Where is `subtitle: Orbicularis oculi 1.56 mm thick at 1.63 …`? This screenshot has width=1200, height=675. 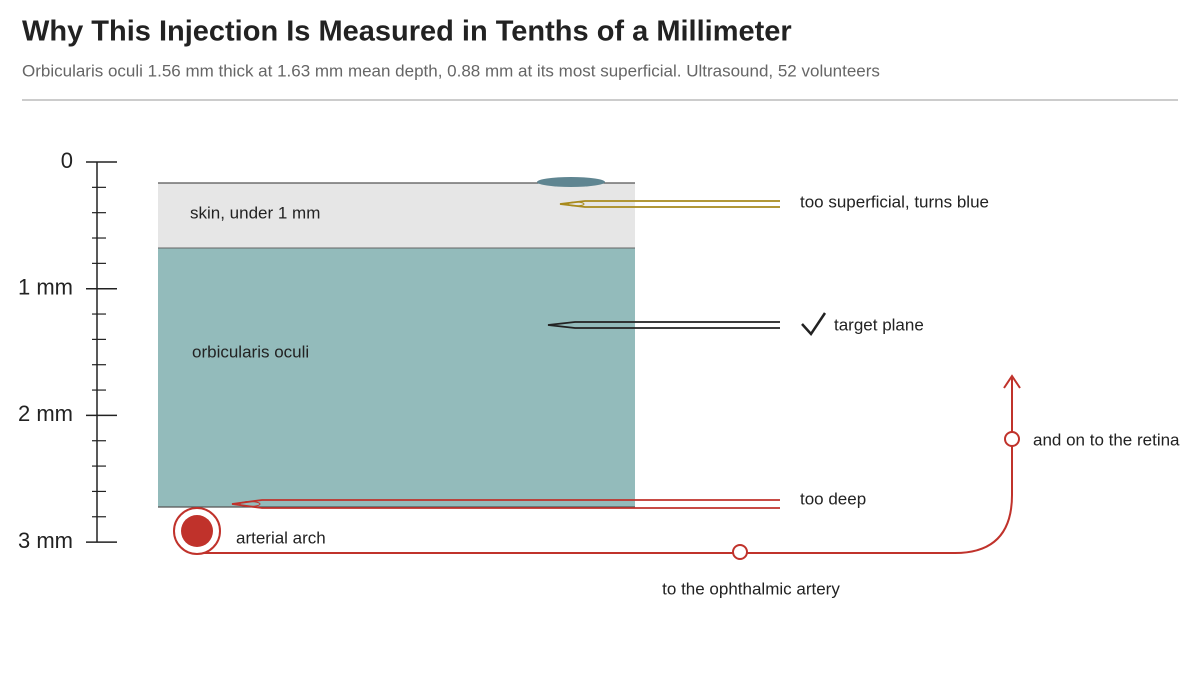 subtitle: Orbicularis oculi 1.56 mm thick at 1.63 … is located at coordinates (451, 70).